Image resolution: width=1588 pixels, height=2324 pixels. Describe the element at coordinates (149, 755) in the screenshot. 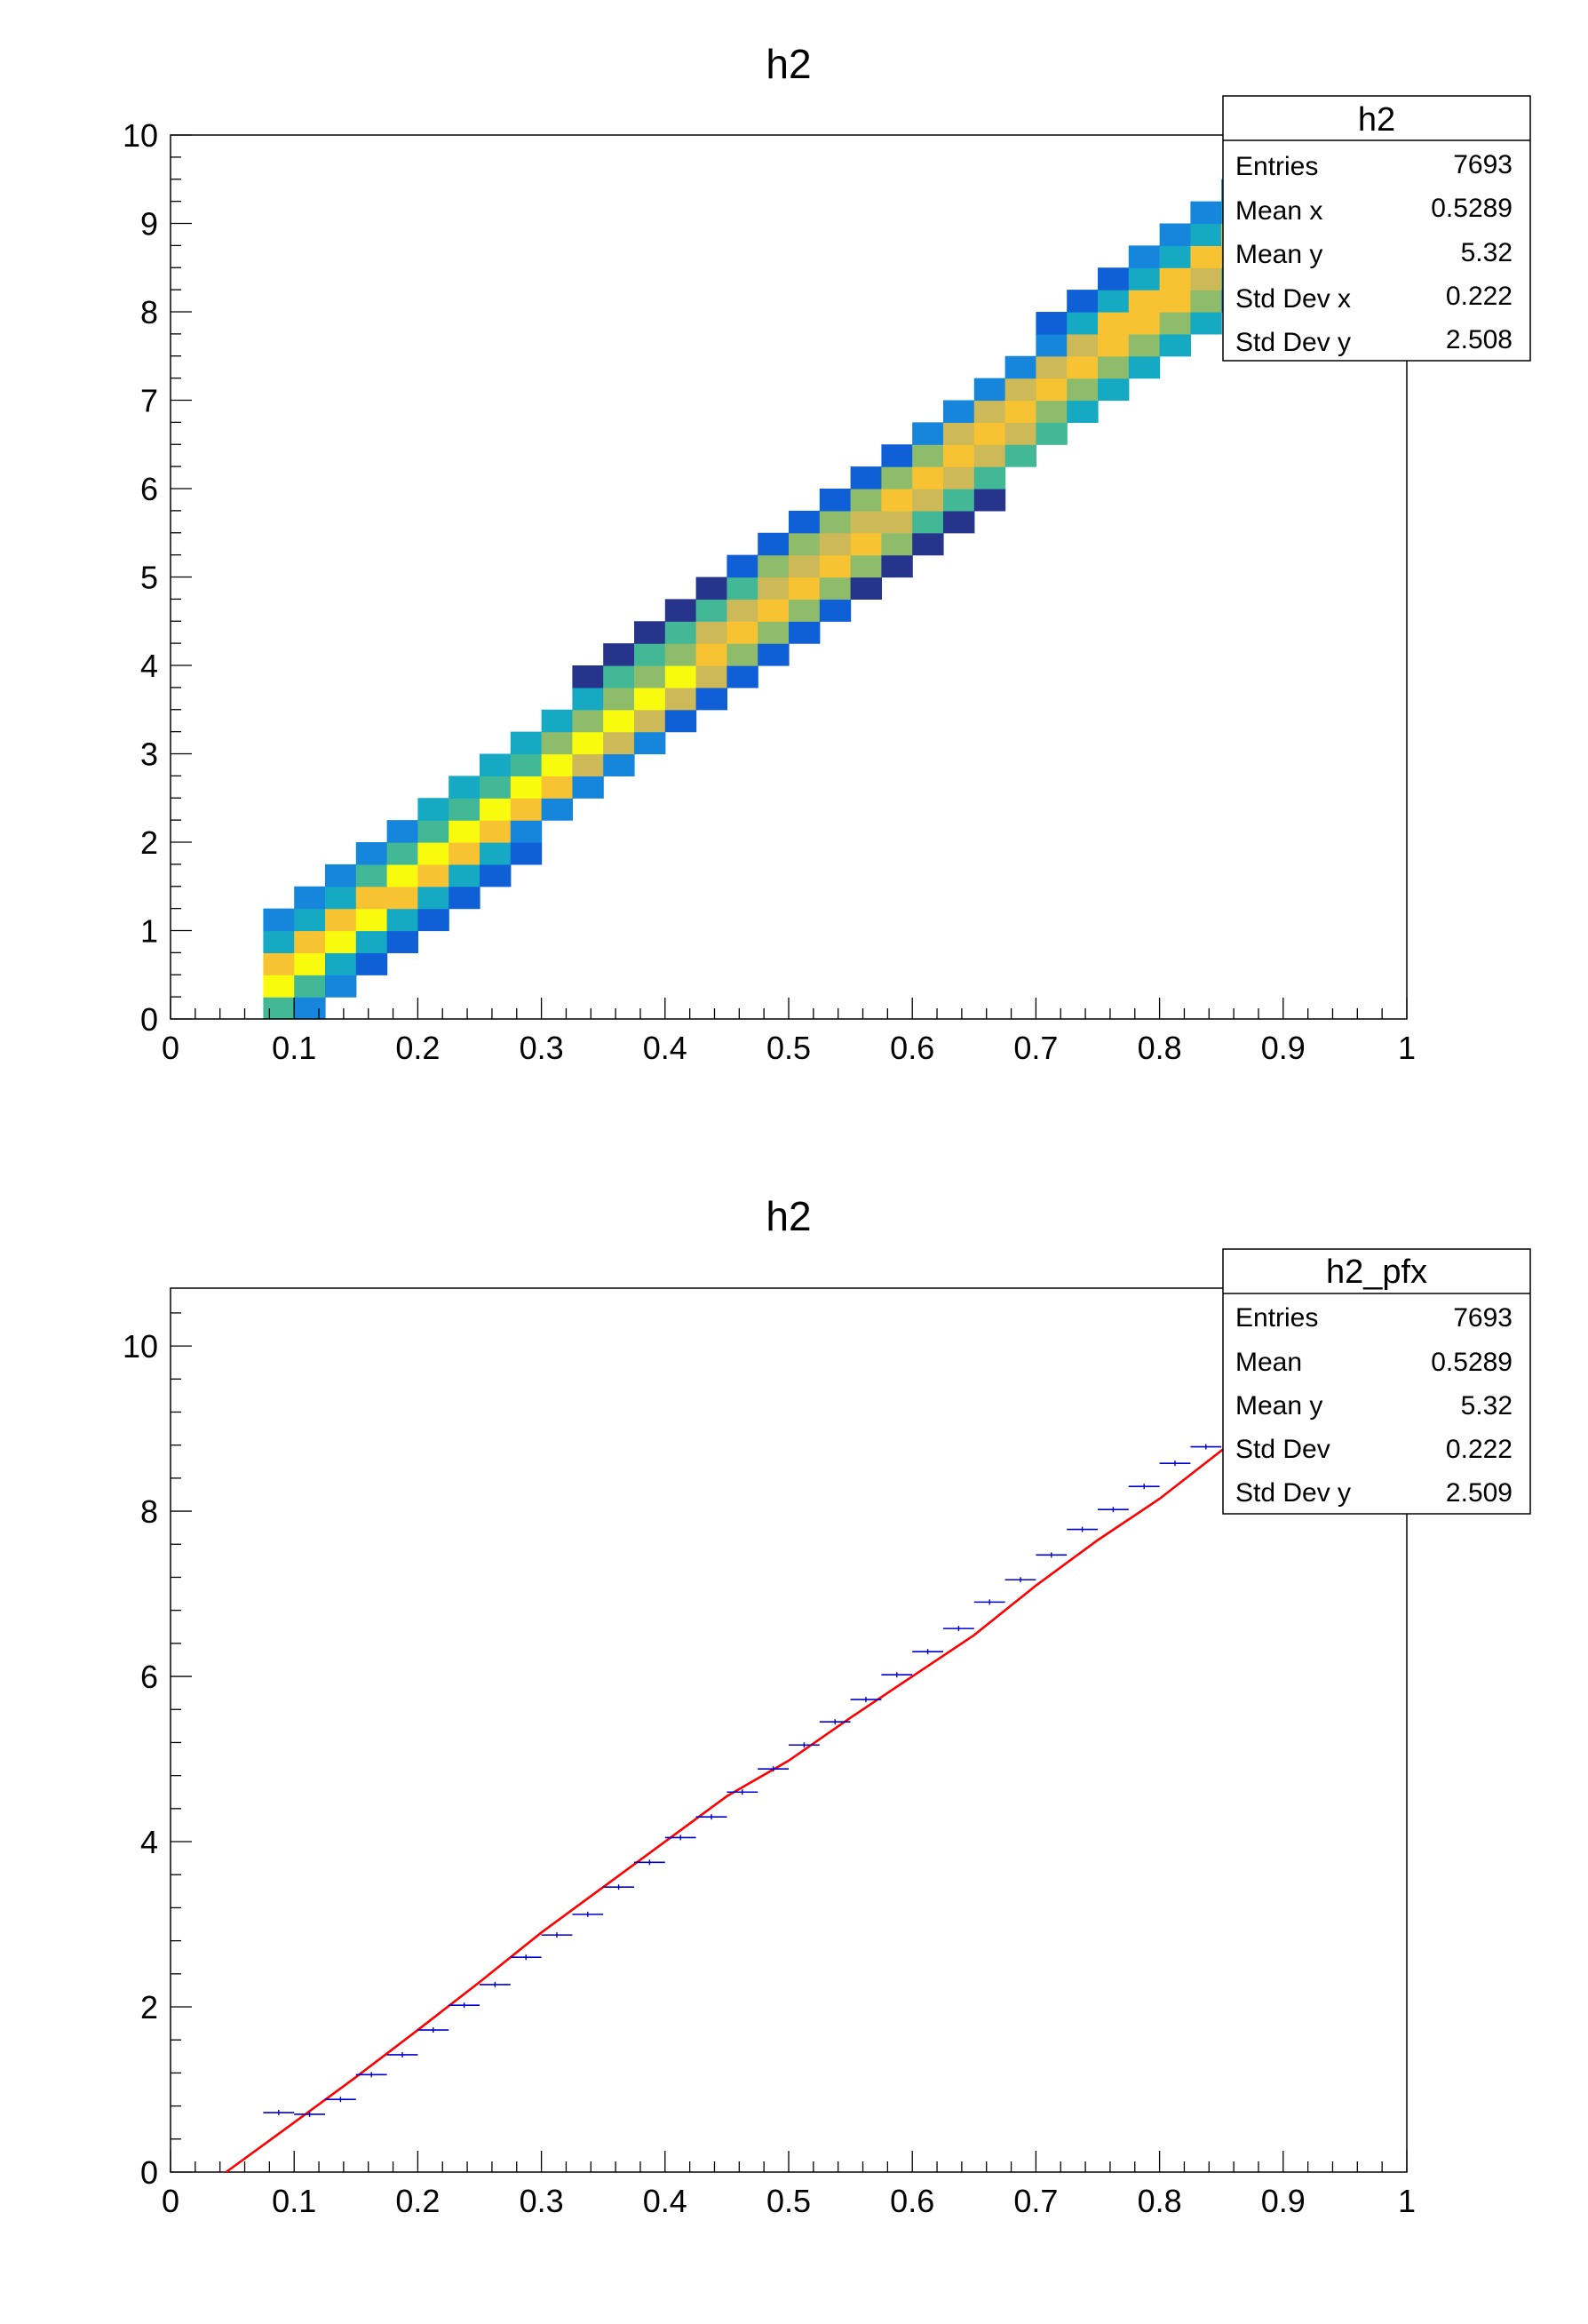

I see `y-tick-label: 3` at that location.